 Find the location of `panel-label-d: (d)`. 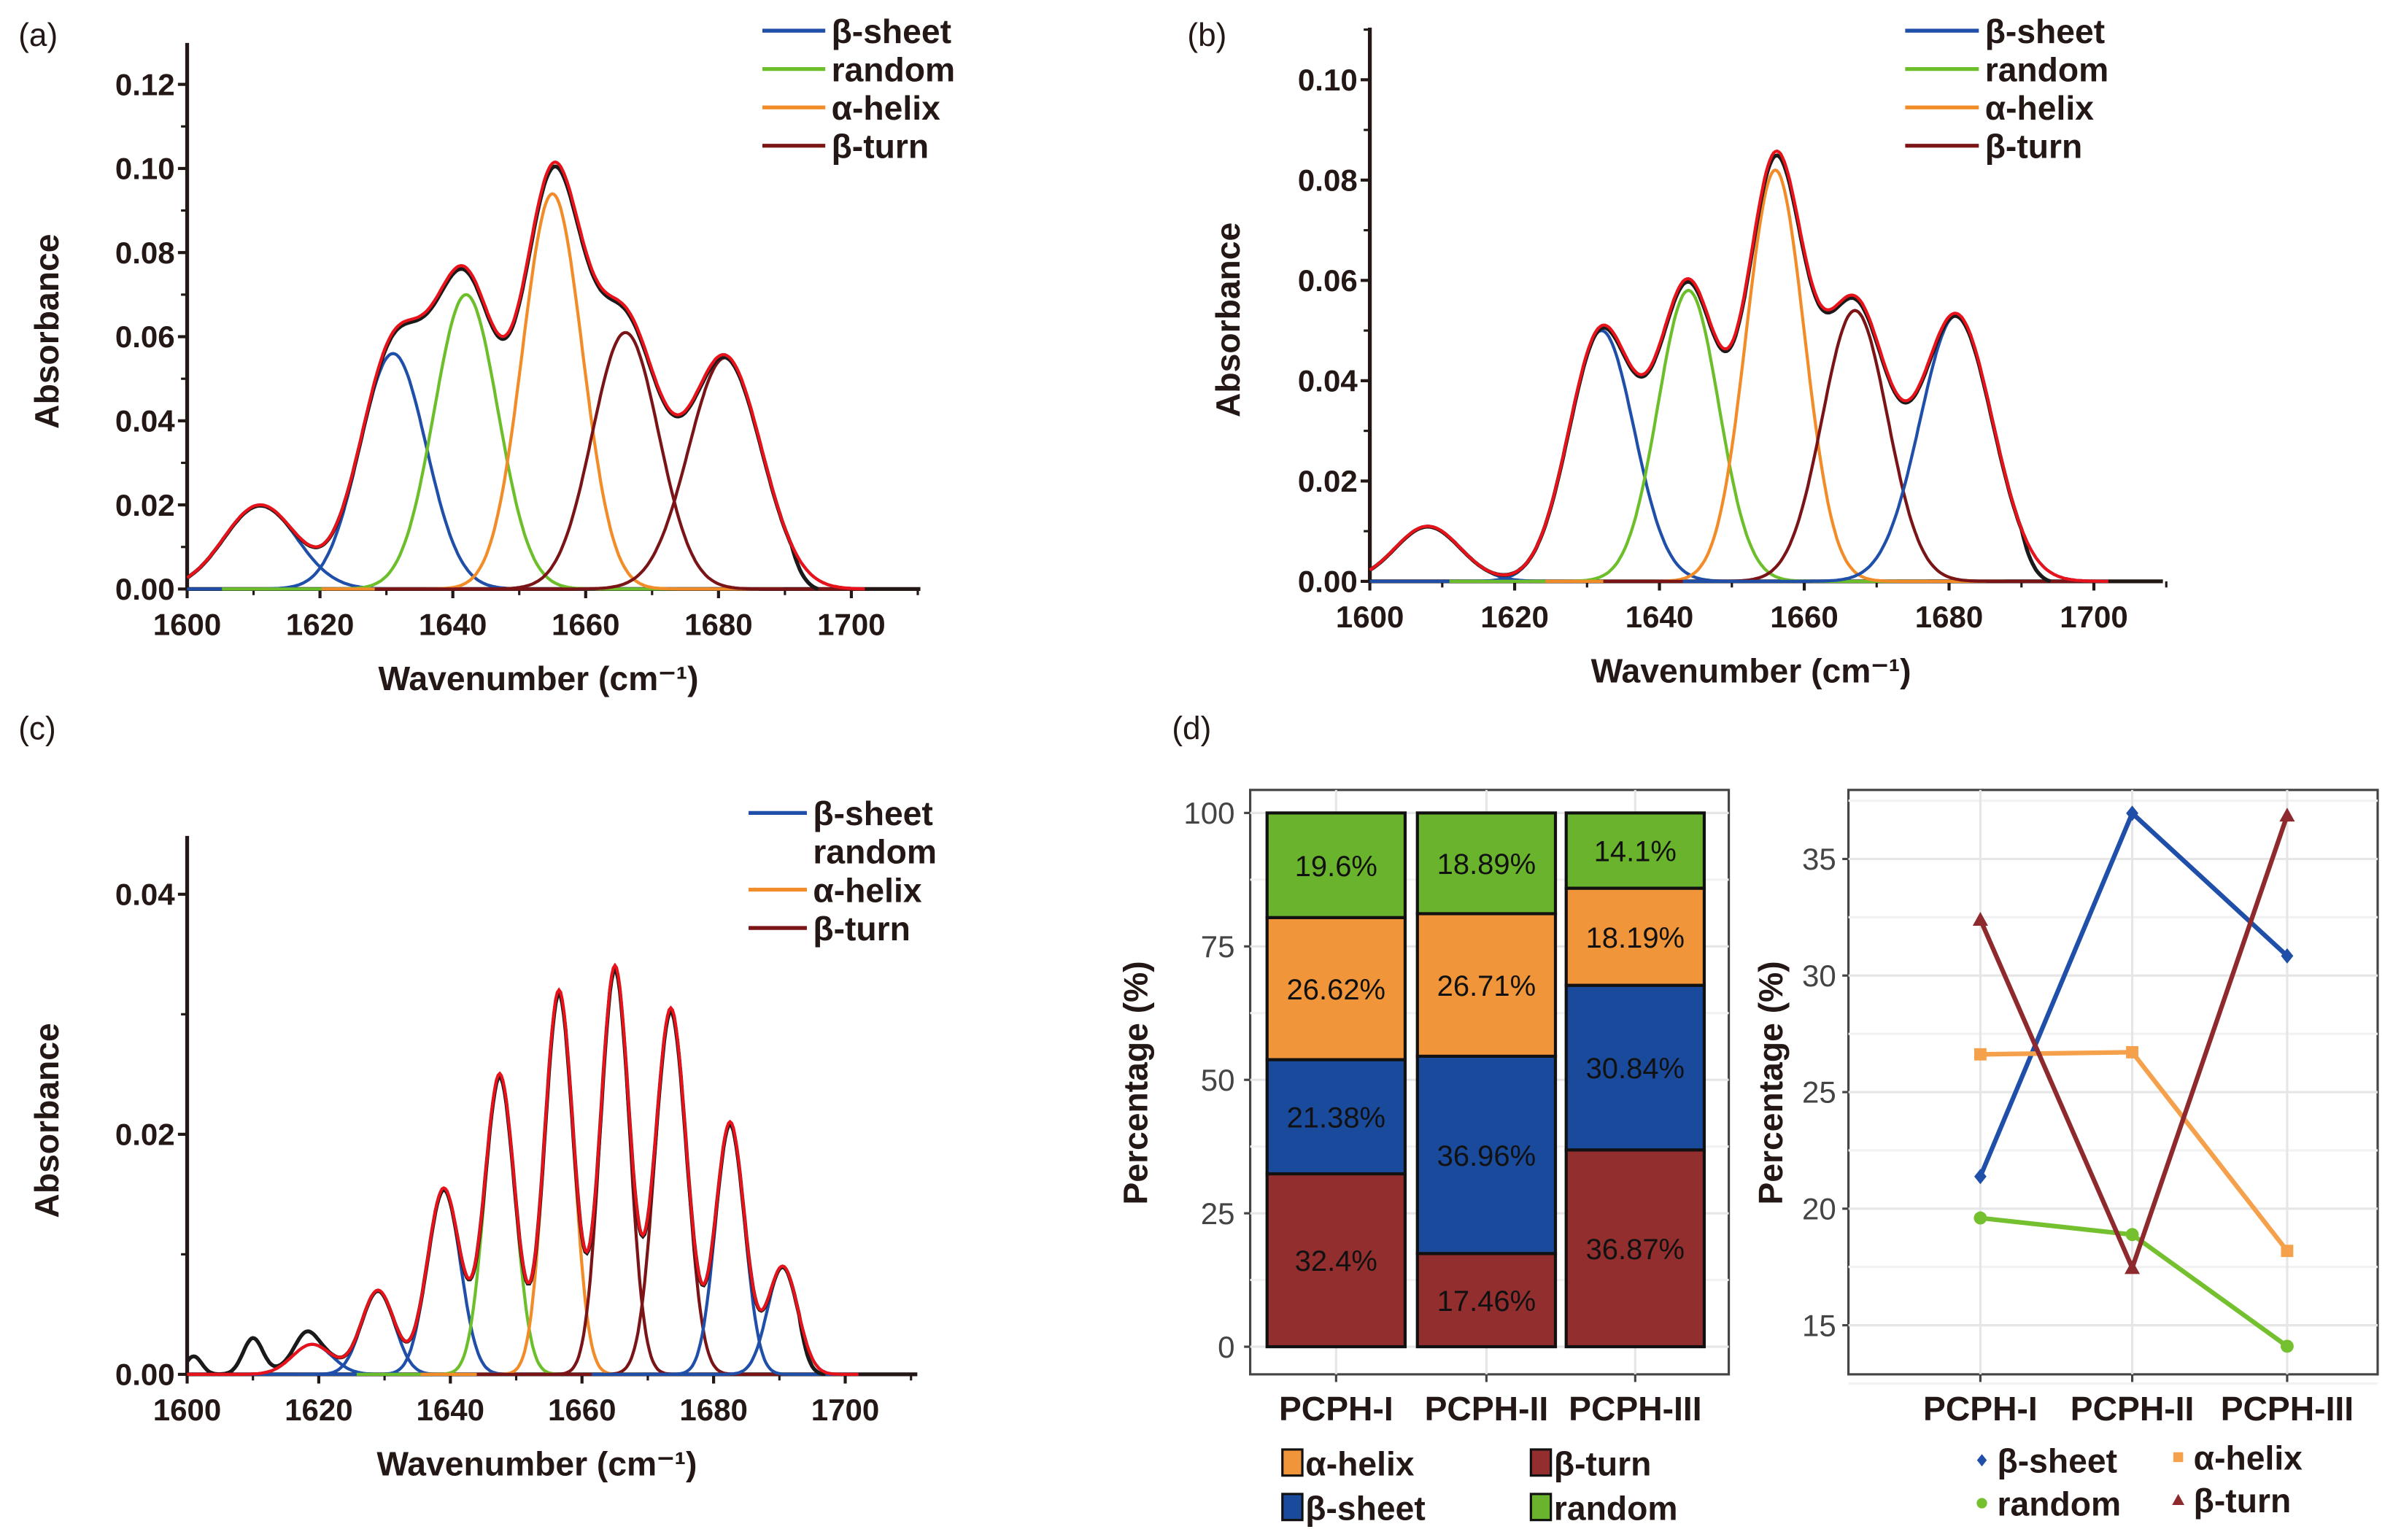

panel-label-d: (d) is located at coordinates (1191, 728).